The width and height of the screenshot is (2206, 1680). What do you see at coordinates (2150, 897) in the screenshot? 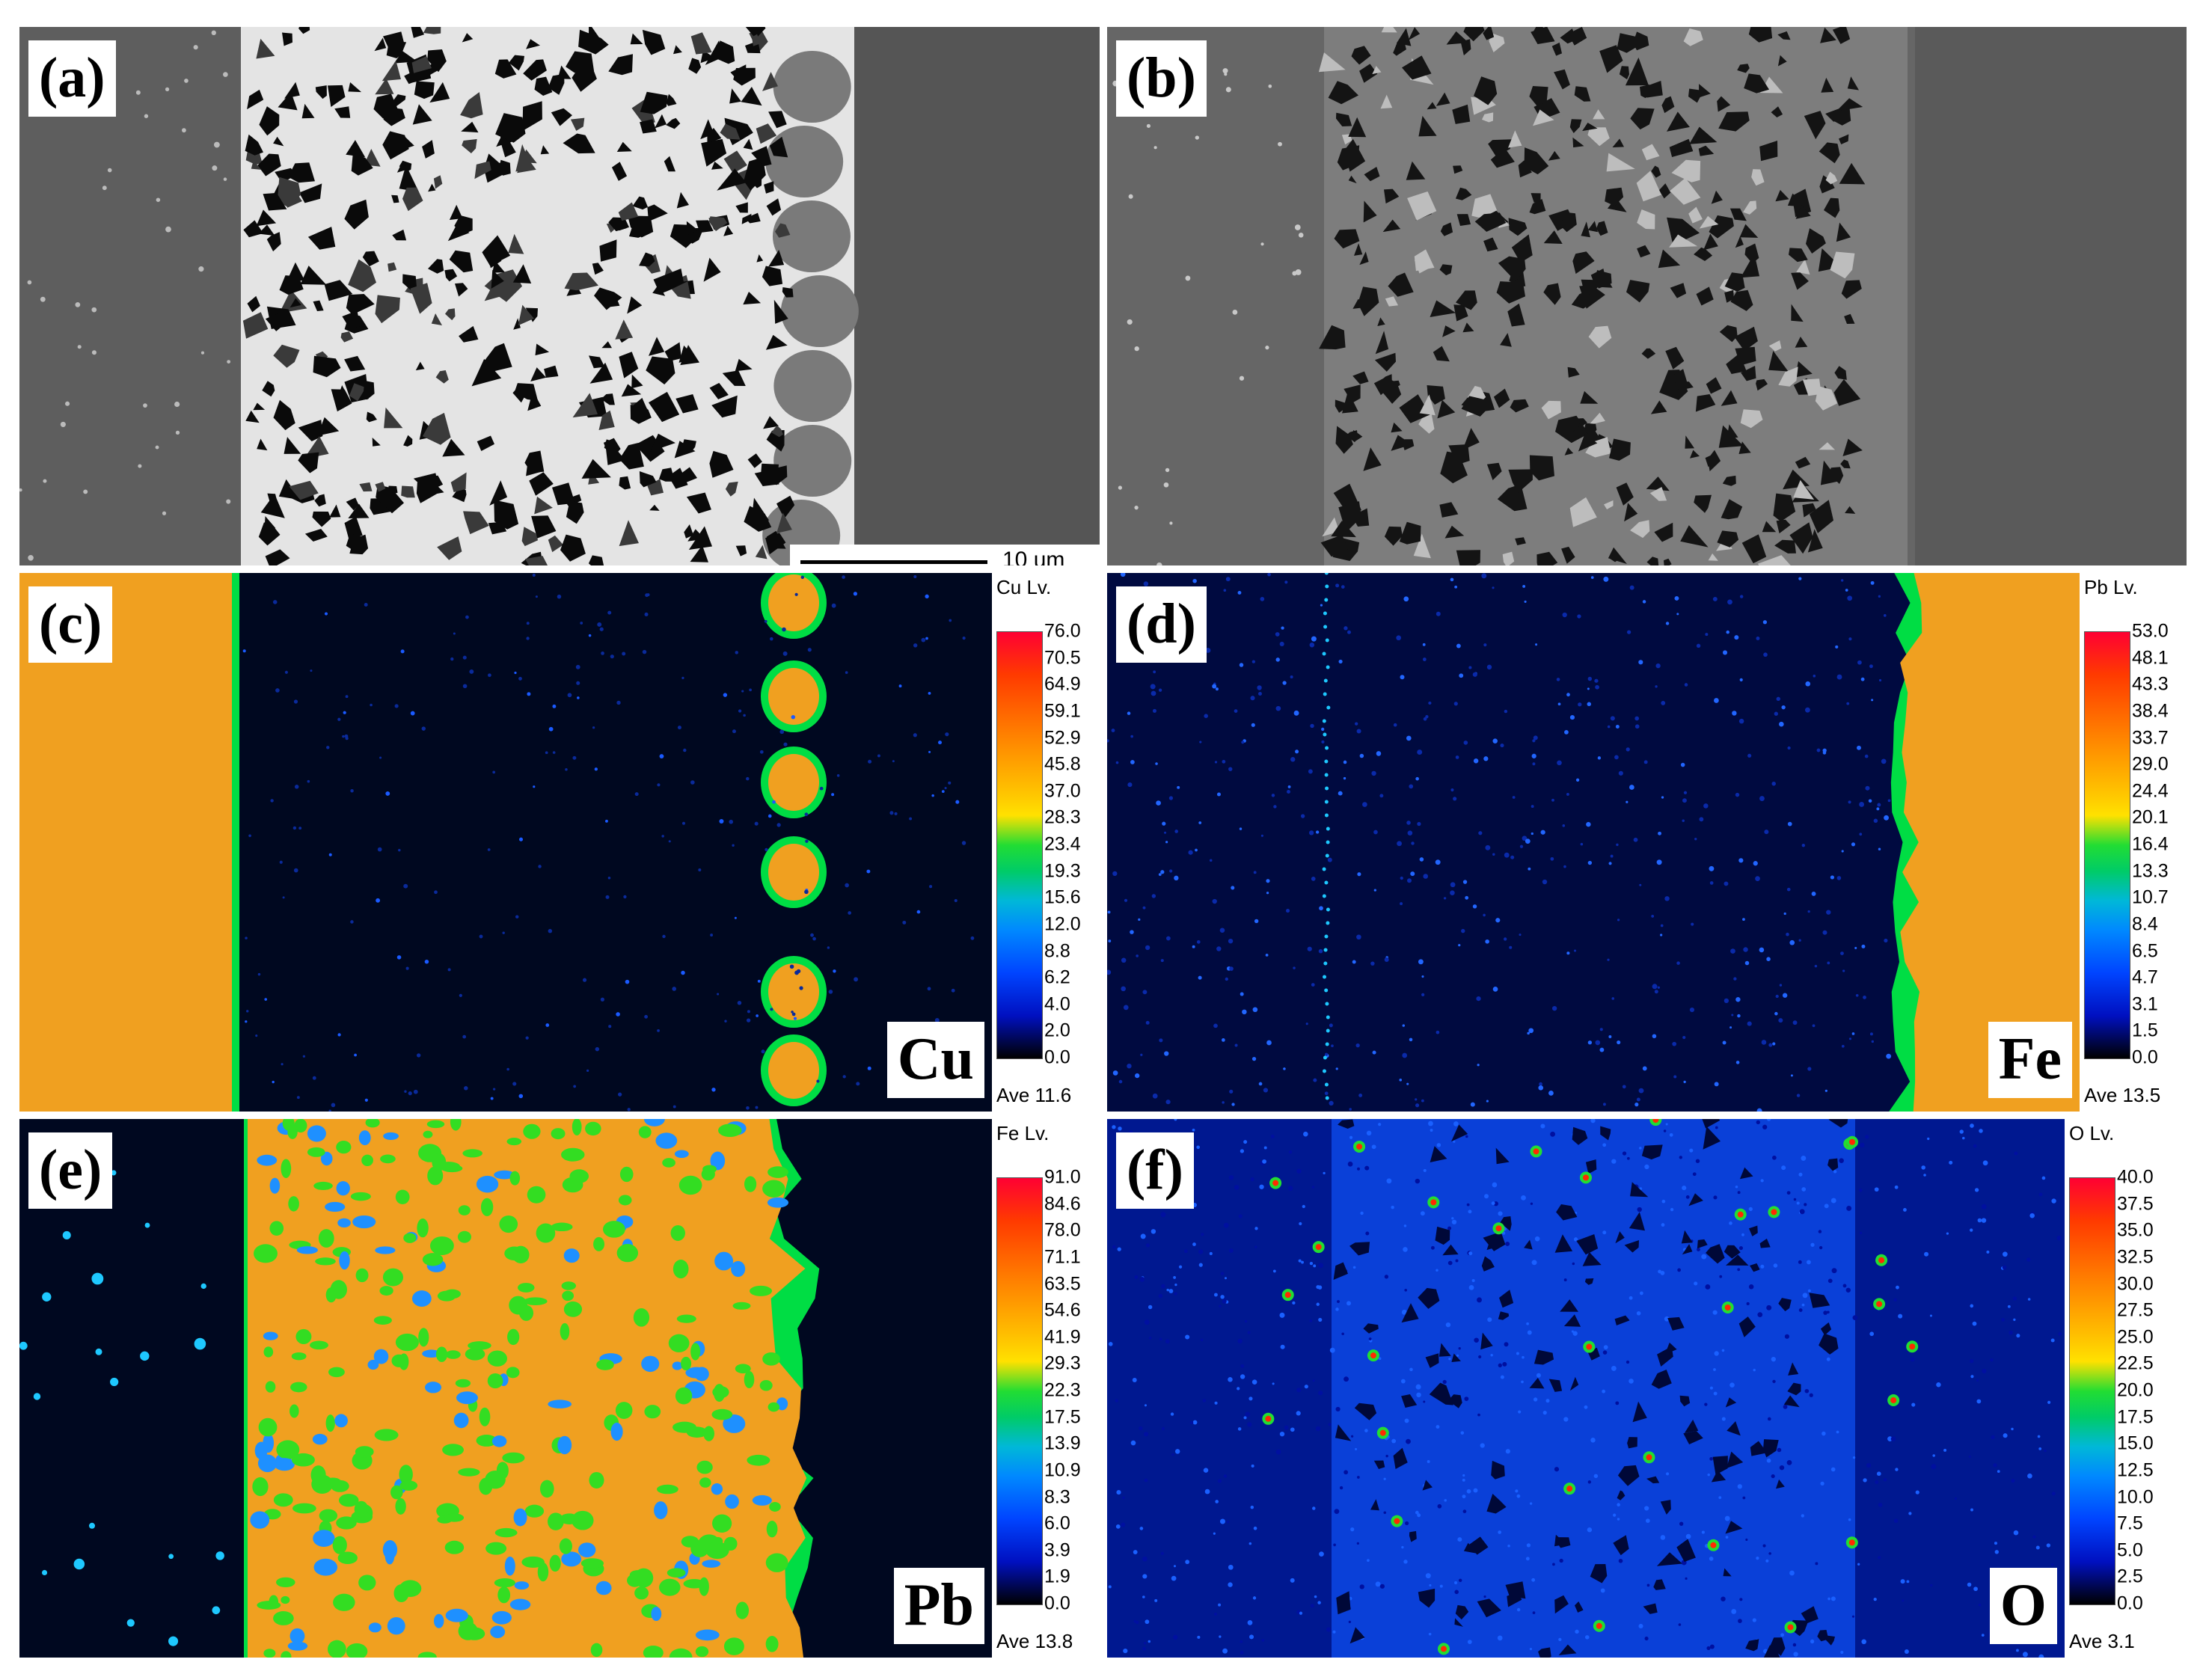
I see `legend-tick-label: 10.7` at bounding box center [2150, 897].